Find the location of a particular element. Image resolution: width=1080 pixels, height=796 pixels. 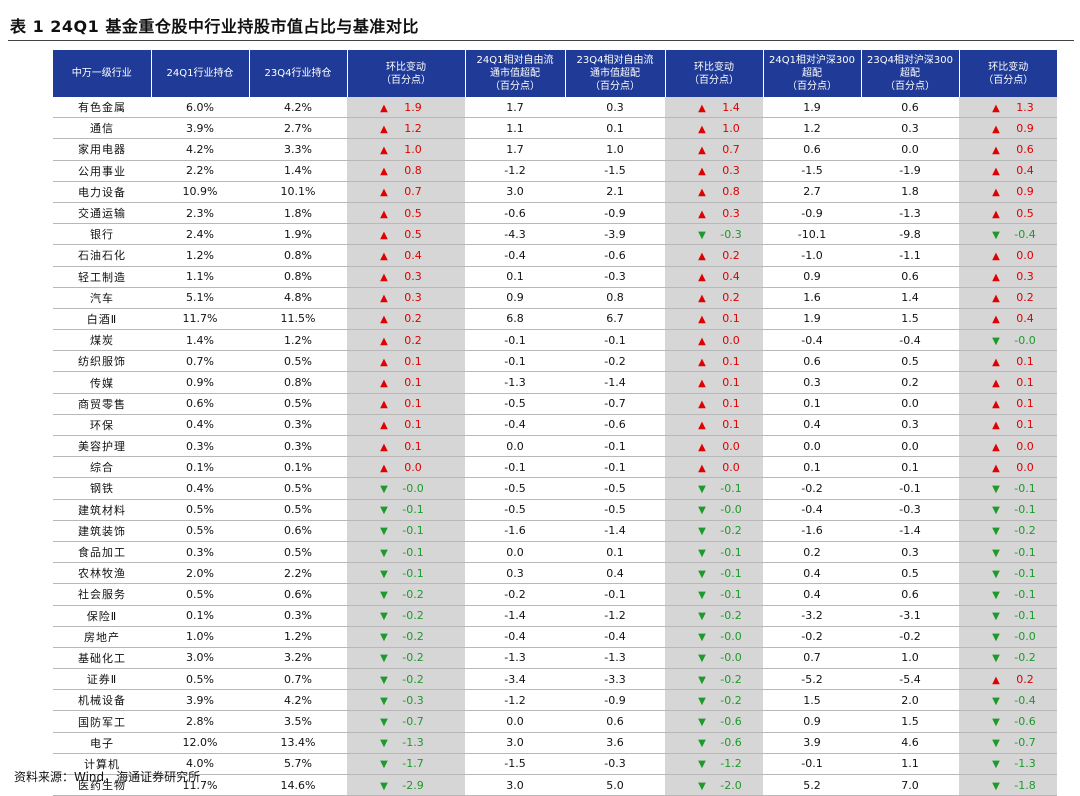

cell-fr23: -3.9 is located at coordinates (615, 234).